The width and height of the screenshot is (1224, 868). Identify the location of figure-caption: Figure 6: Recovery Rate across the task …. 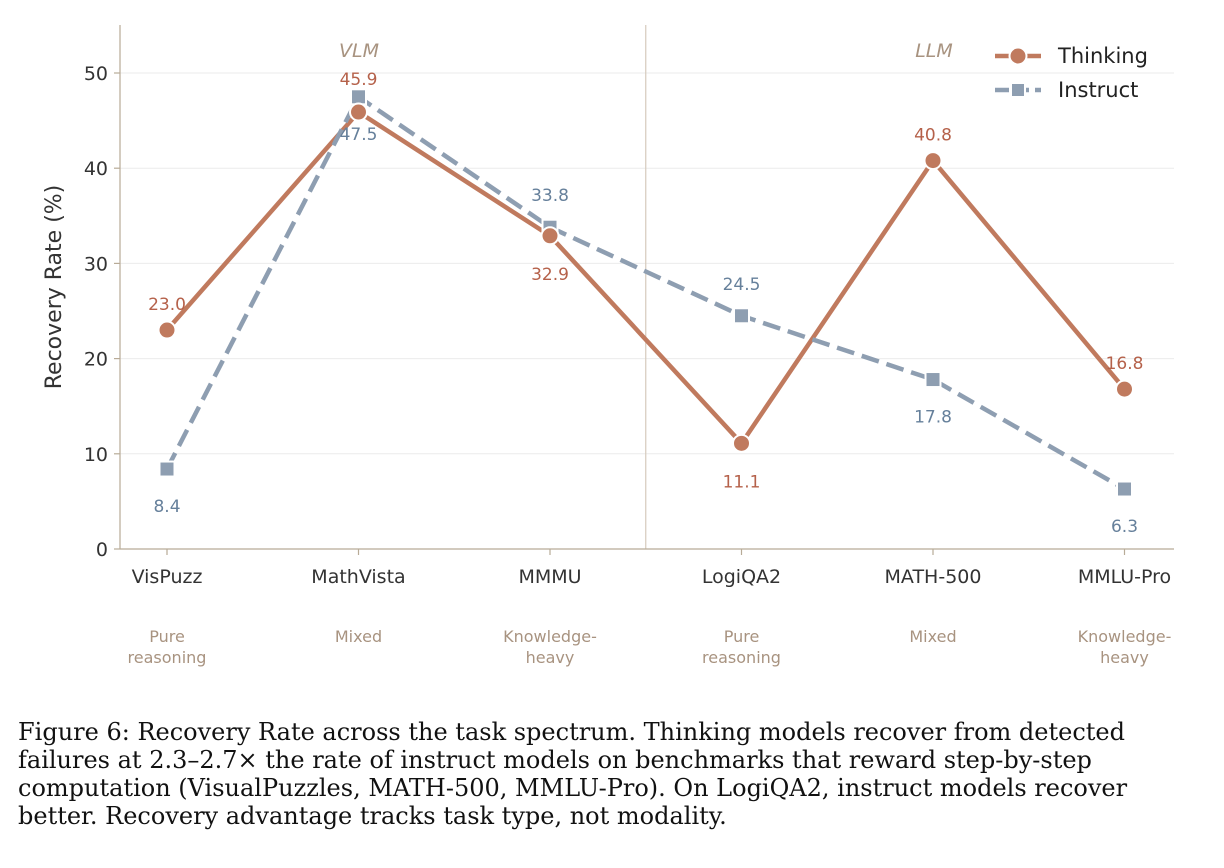
(573, 774).